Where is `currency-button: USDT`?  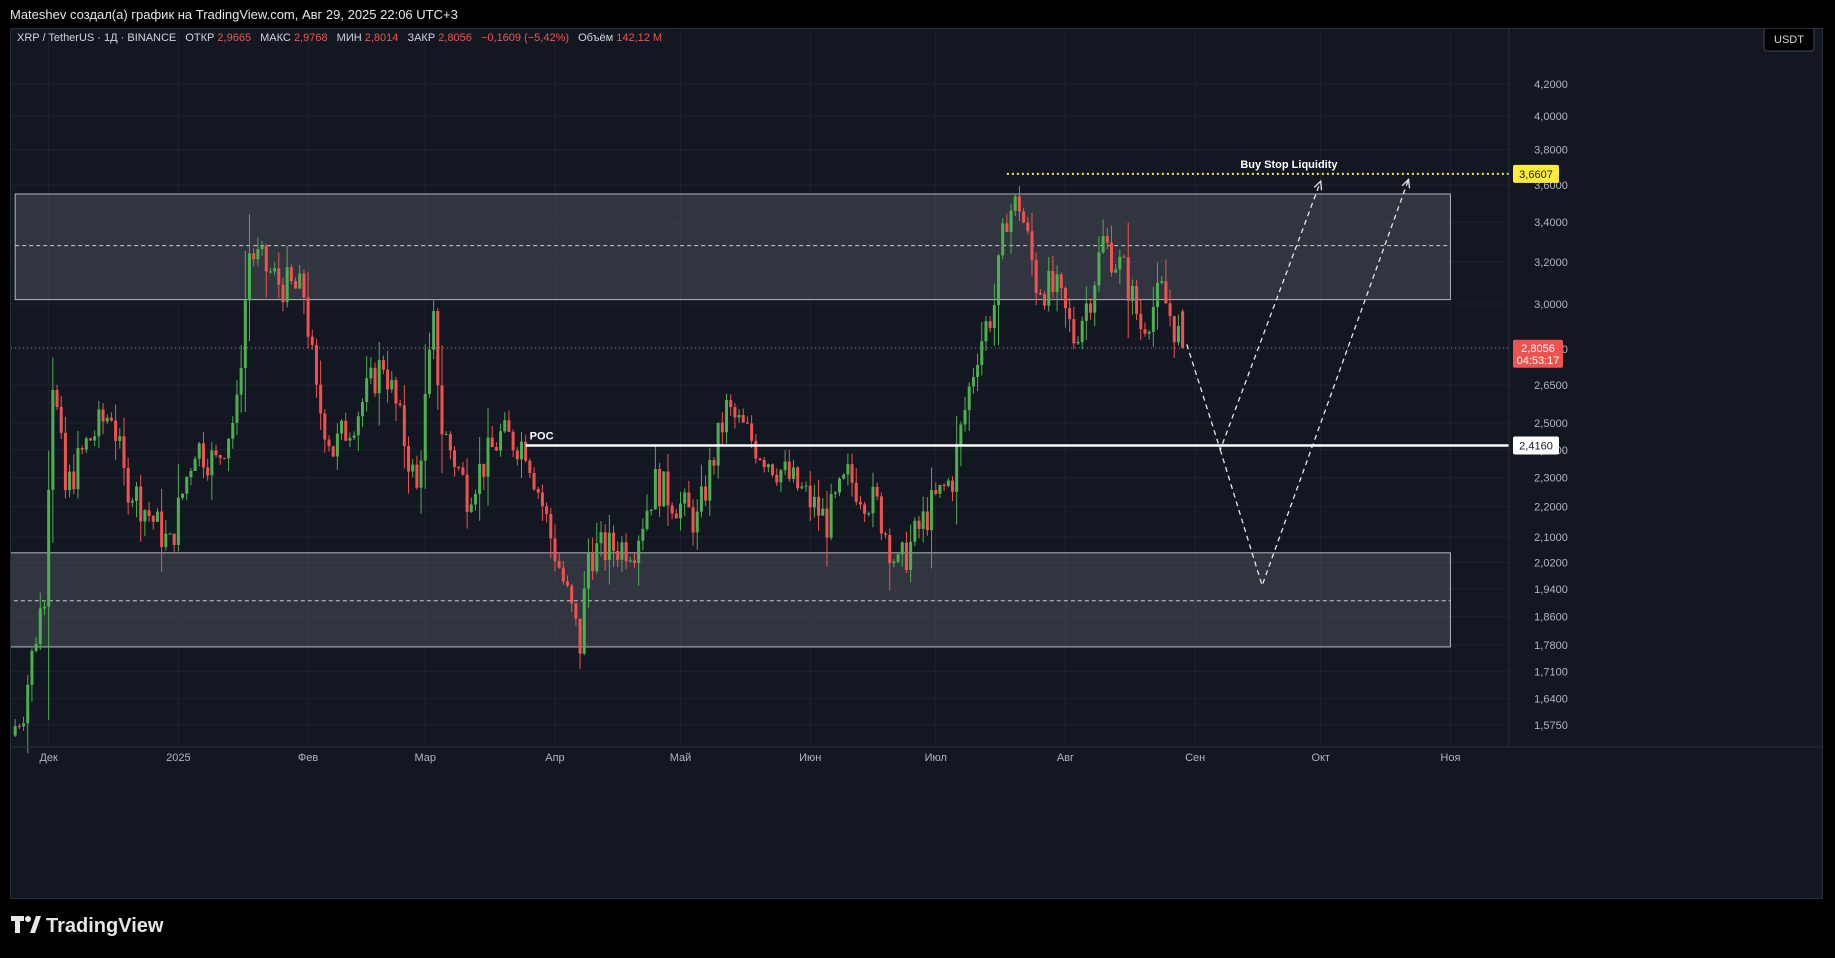 currency-button: USDT is located at coordinates (1789, 39).